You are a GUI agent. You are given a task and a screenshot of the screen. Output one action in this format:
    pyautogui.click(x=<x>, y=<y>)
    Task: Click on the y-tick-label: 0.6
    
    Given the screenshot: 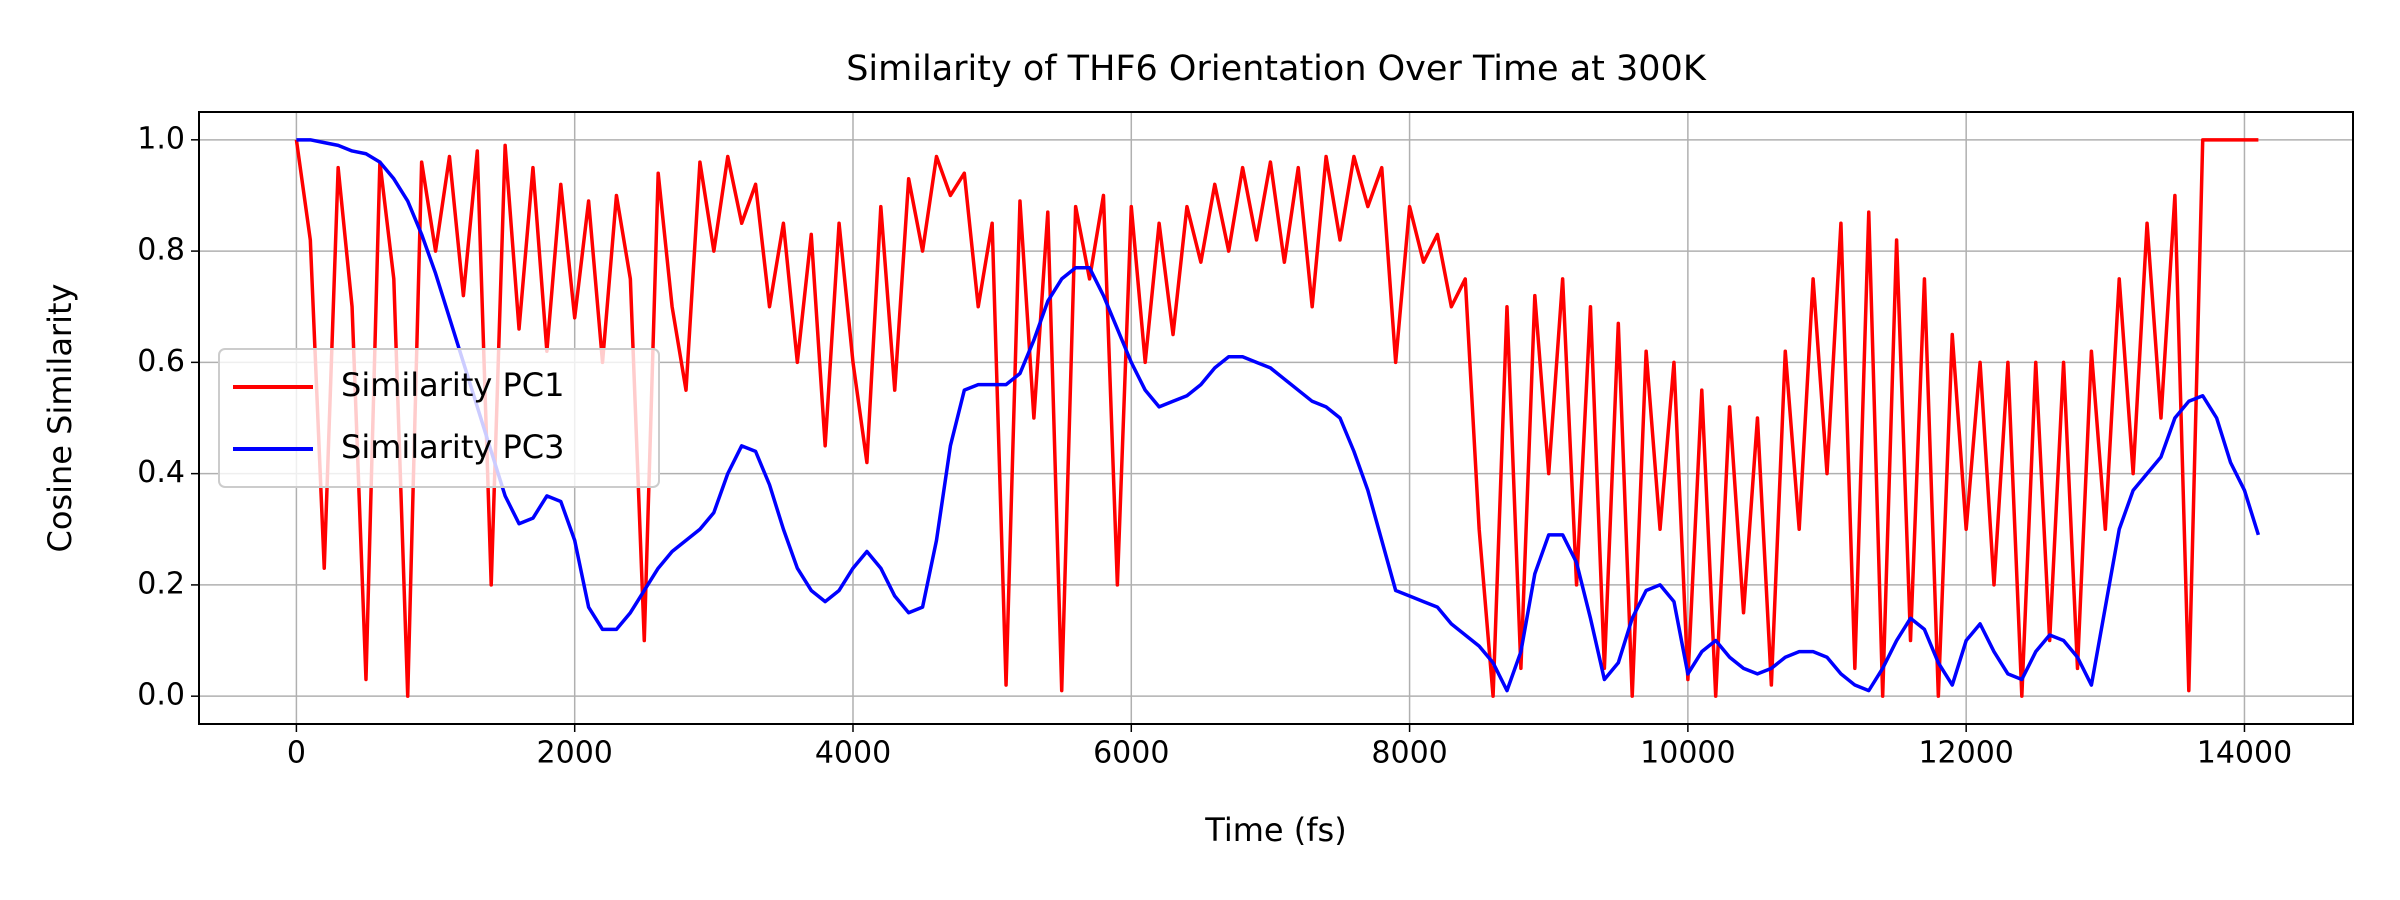 What is the action you would take?
    pyautogui.click(x=161, y=361)
    